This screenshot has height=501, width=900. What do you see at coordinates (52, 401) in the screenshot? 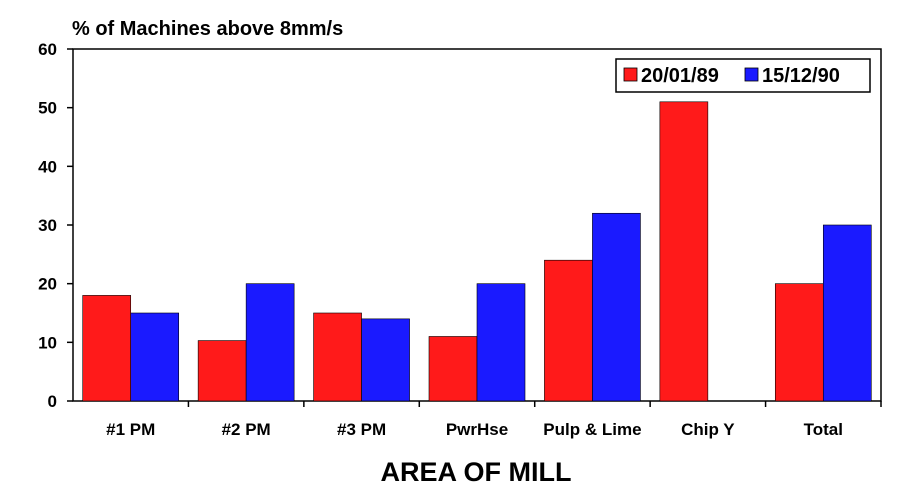
I see `y-tick-label: 0` at bounding box center [52, 401].